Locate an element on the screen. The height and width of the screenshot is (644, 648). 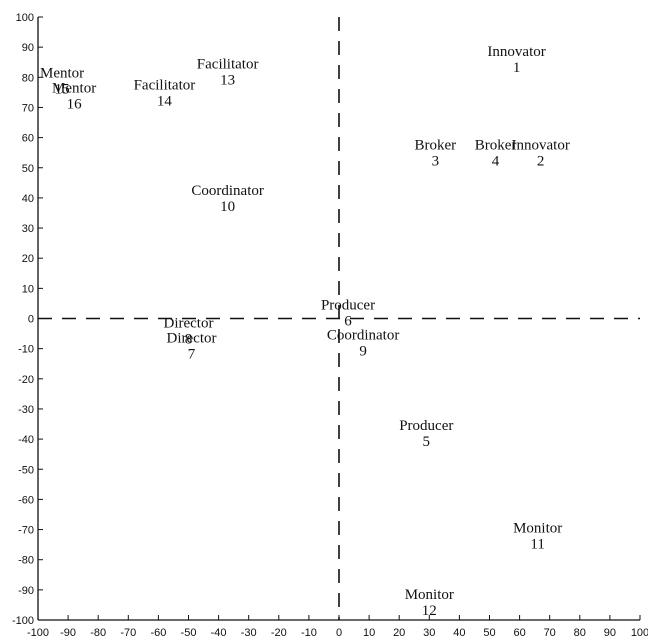
y-tick-label: -90 is located at coordinates (26, 591).